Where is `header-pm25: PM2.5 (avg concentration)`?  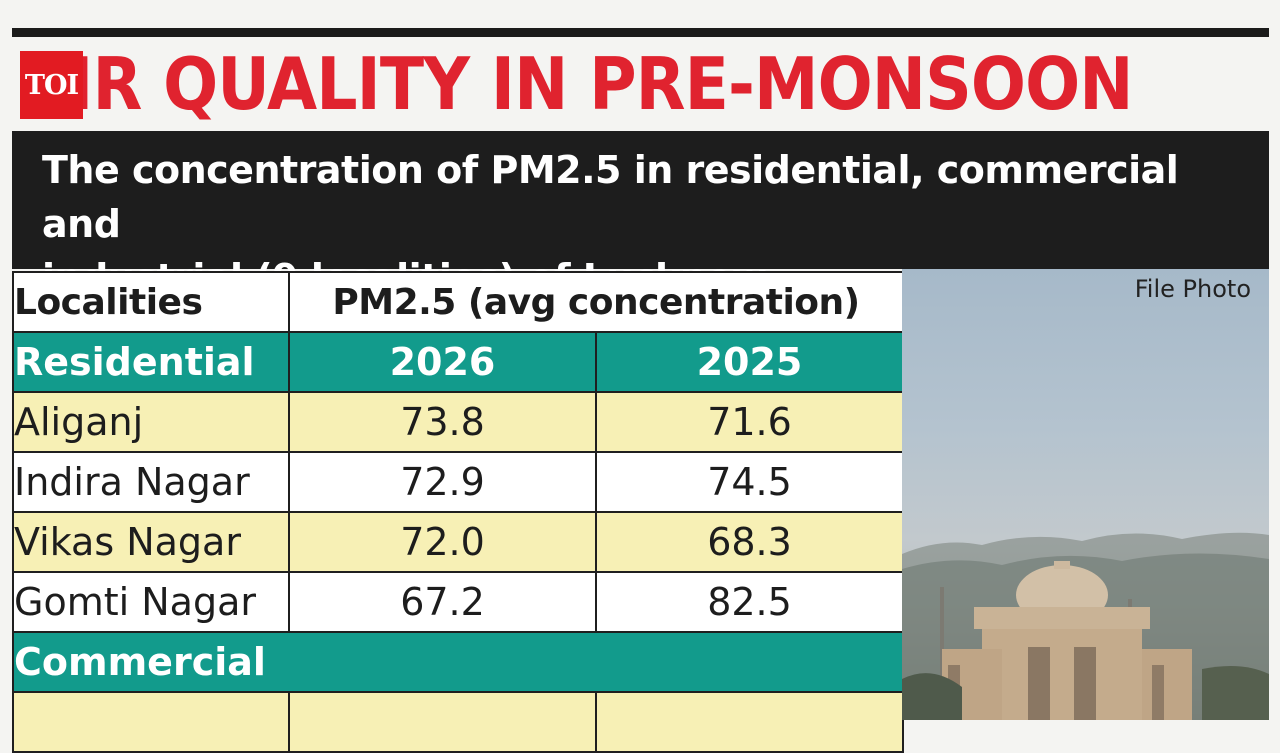
header-pm25: PM2.5 (avg concentration) is located at coordinates (596, 302).